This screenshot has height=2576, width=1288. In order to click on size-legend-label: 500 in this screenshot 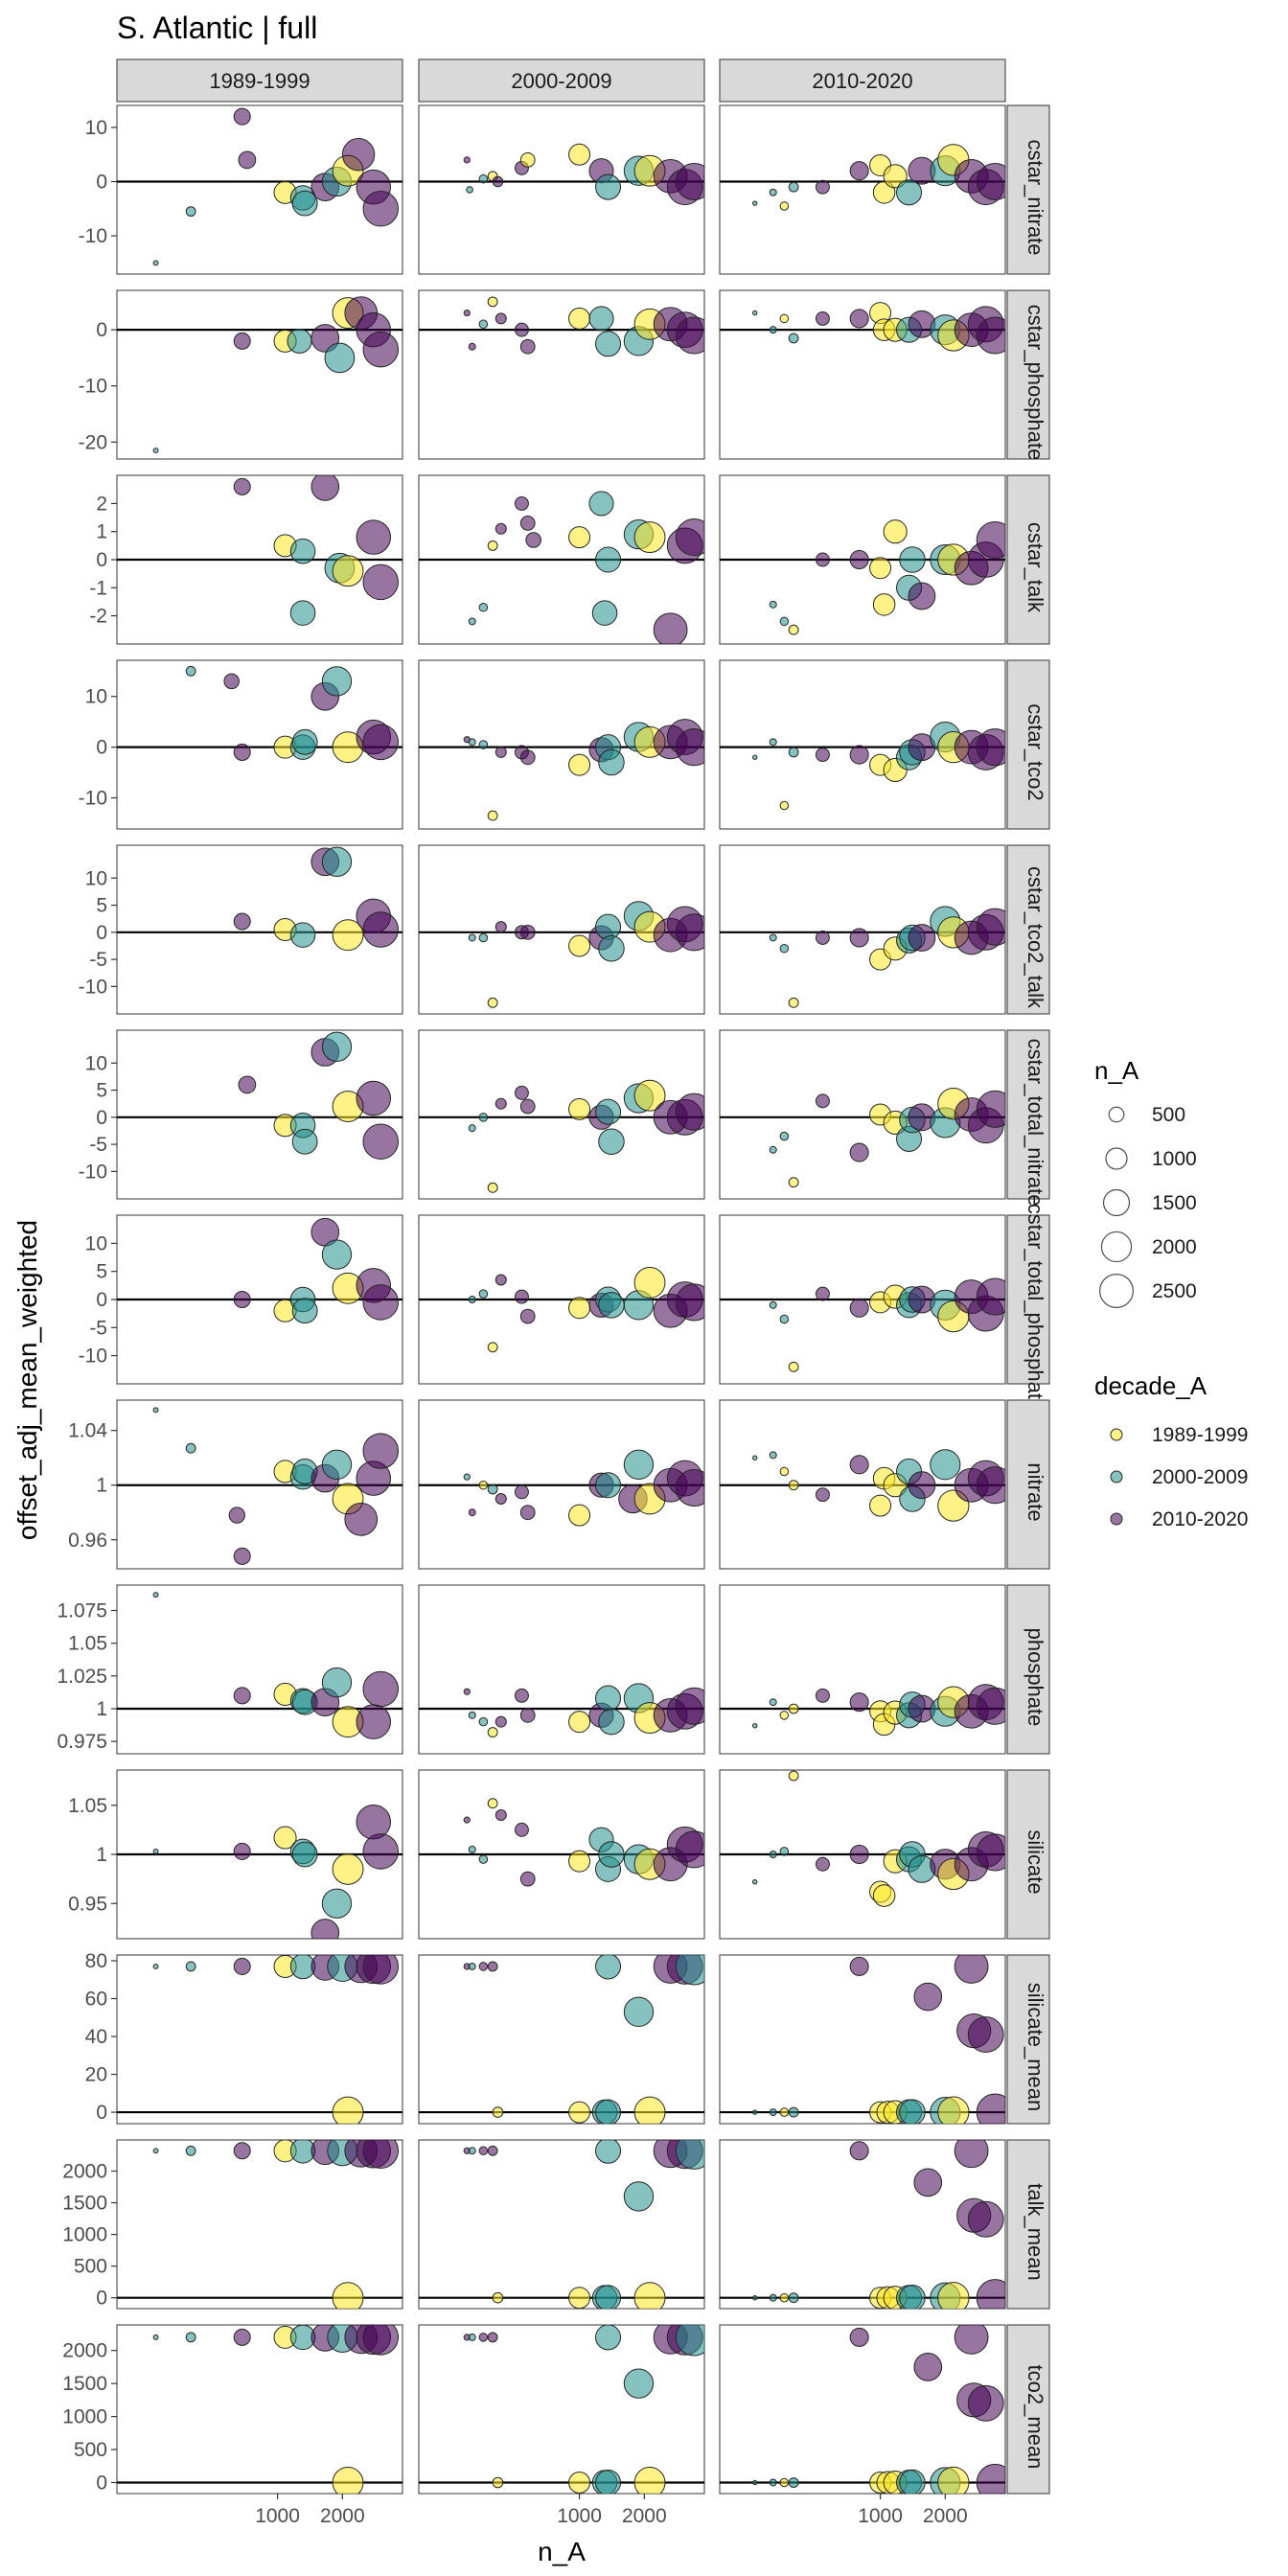, I will do `click(1168, 1115)`.